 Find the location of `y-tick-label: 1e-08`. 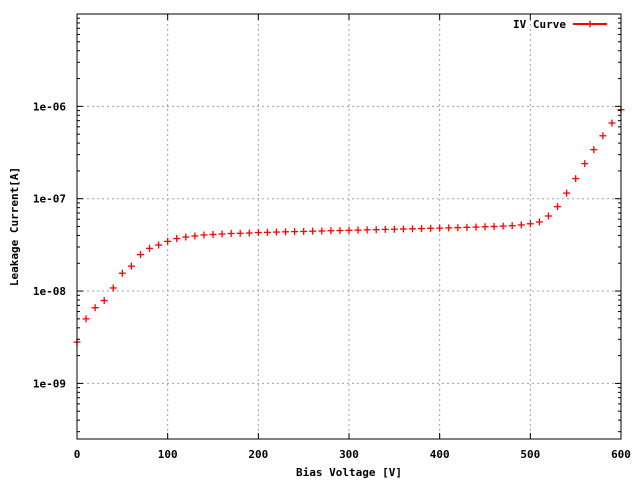

y-tick-label: 1e-08 is located at coordinates (49, 291).